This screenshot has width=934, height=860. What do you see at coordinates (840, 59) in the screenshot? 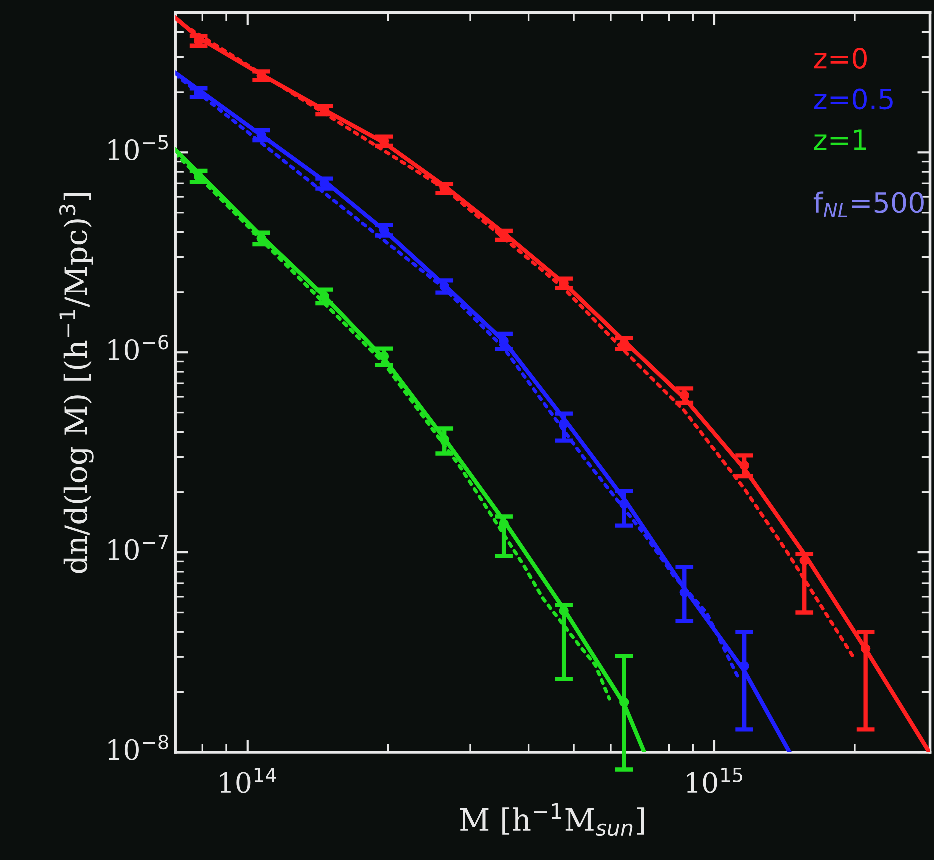
I see `text: z=0` at bounding box center [840, 59].